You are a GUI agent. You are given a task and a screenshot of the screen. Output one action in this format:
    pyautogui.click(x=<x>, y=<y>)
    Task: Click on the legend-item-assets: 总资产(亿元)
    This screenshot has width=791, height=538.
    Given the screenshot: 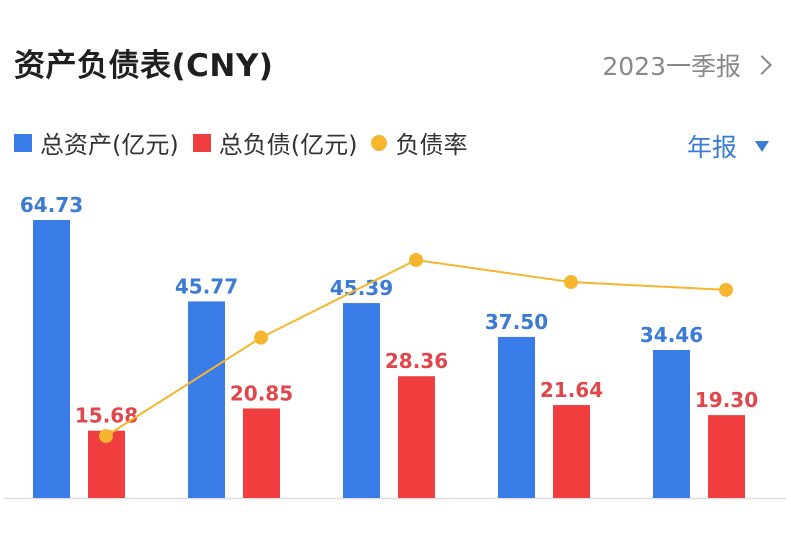 What is the action you would take?
    pyautogui.click(x=96, y=142)
    